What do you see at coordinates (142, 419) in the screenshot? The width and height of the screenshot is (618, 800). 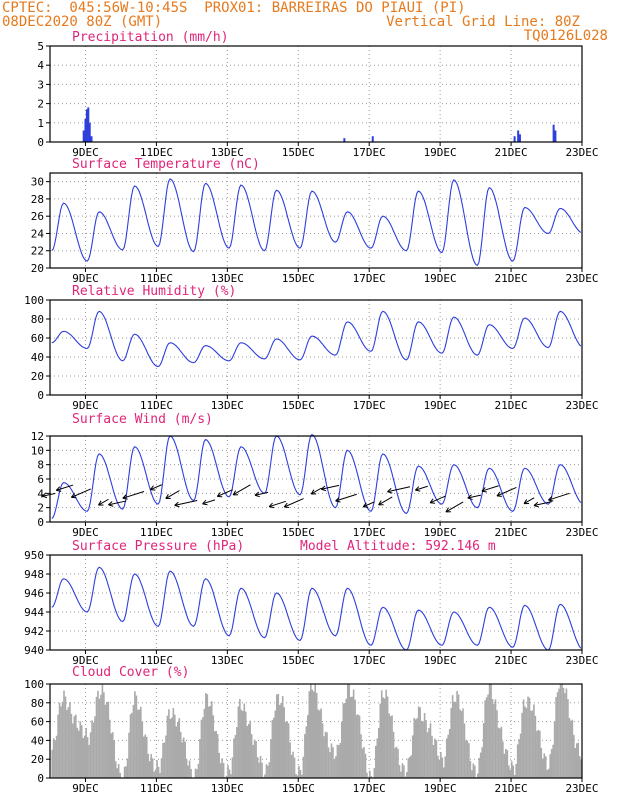 I see `panel-title: Surface Wind (m/s)` at bounding box center [142, 419].